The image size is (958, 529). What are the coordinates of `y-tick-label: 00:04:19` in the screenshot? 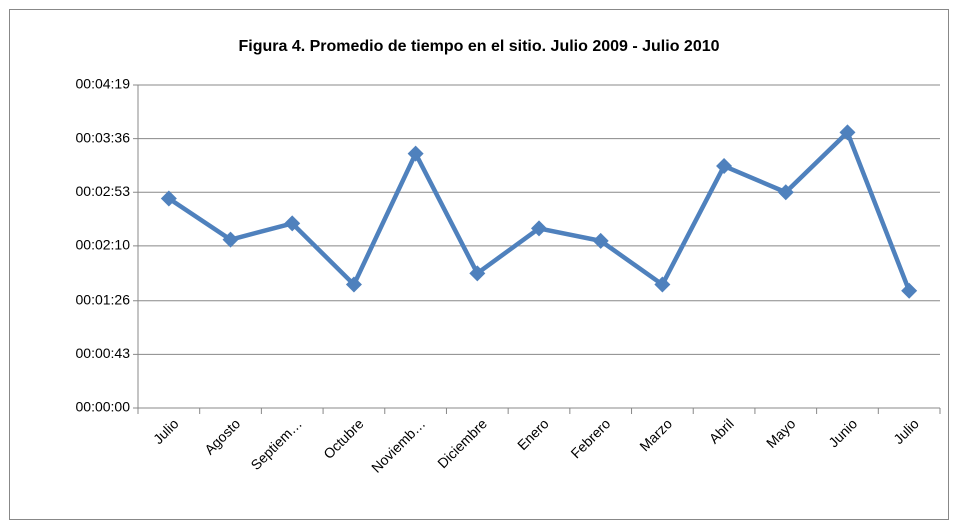 It's located at (103, 84).